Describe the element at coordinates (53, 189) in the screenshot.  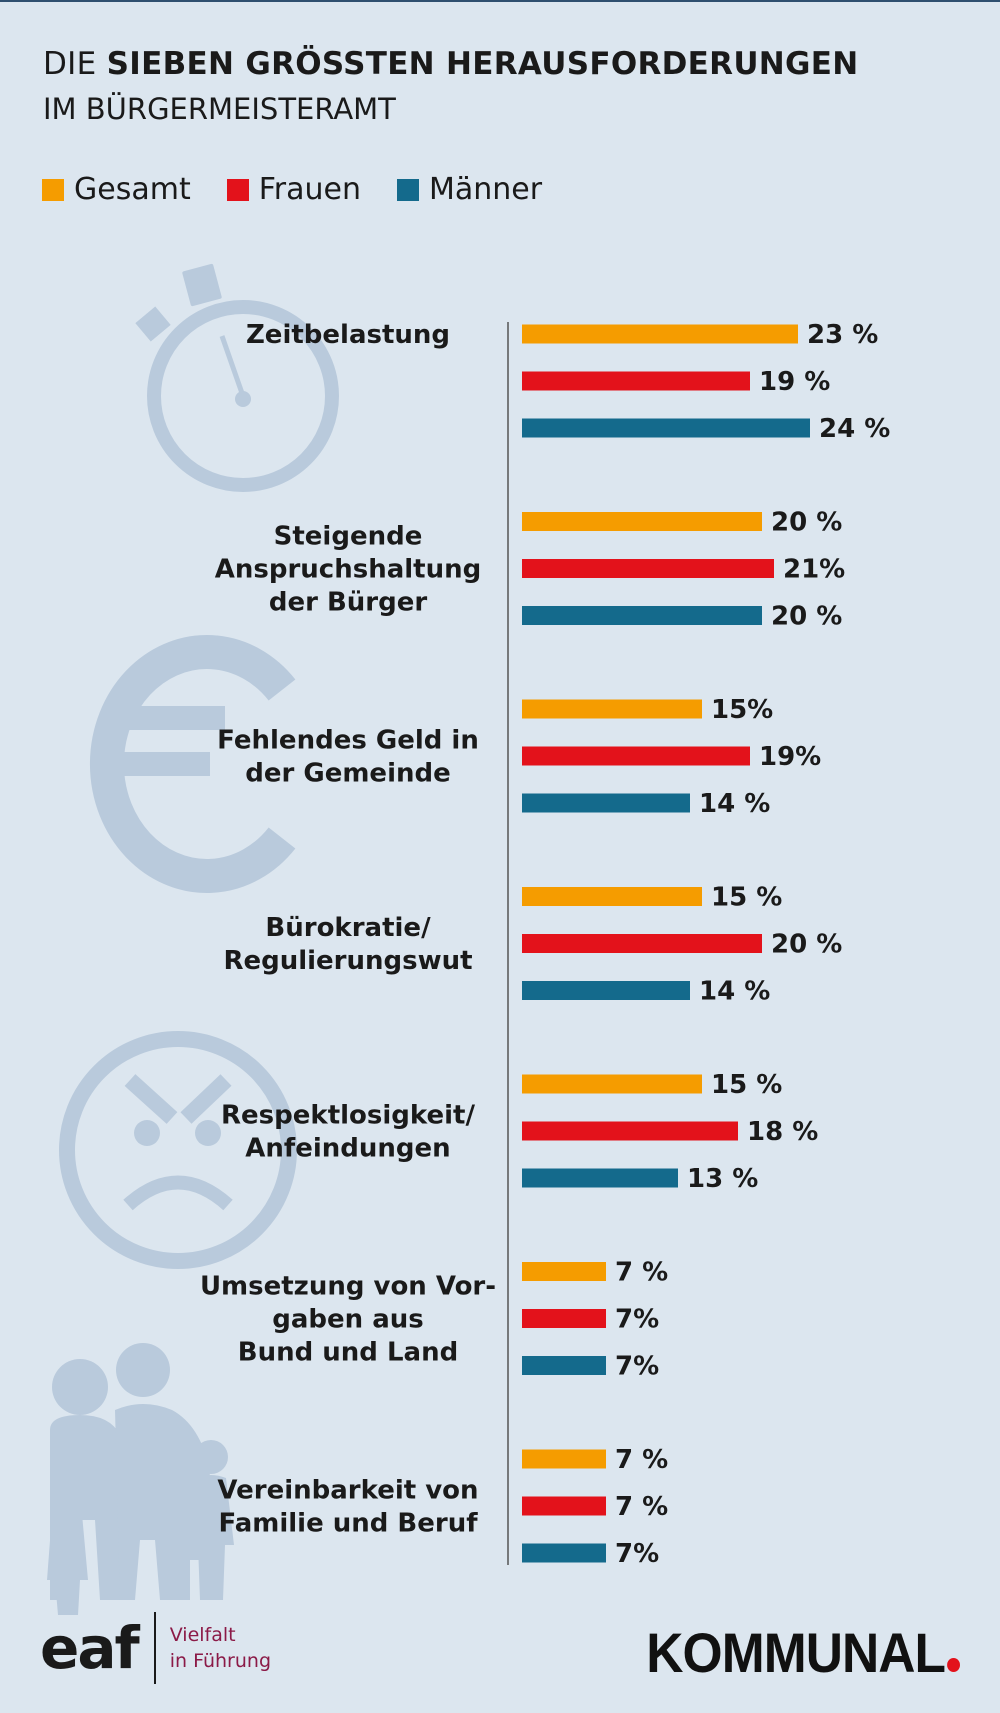
I see `legend-swatch-gesamt` at that location.